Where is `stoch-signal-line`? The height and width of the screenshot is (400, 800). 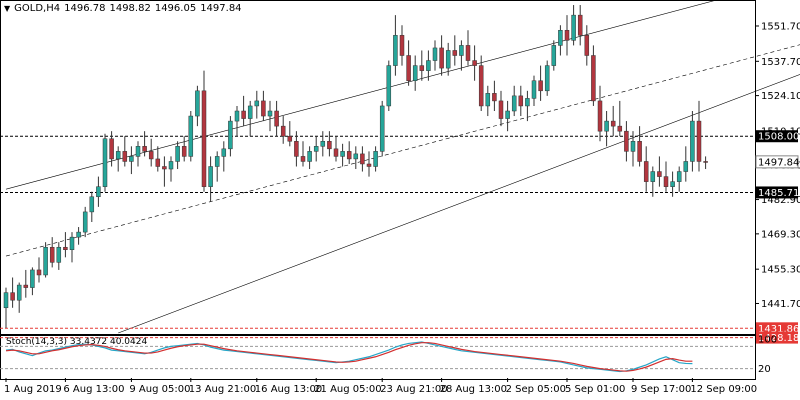
stoch-signal-line is located at coordinates (349, 357).